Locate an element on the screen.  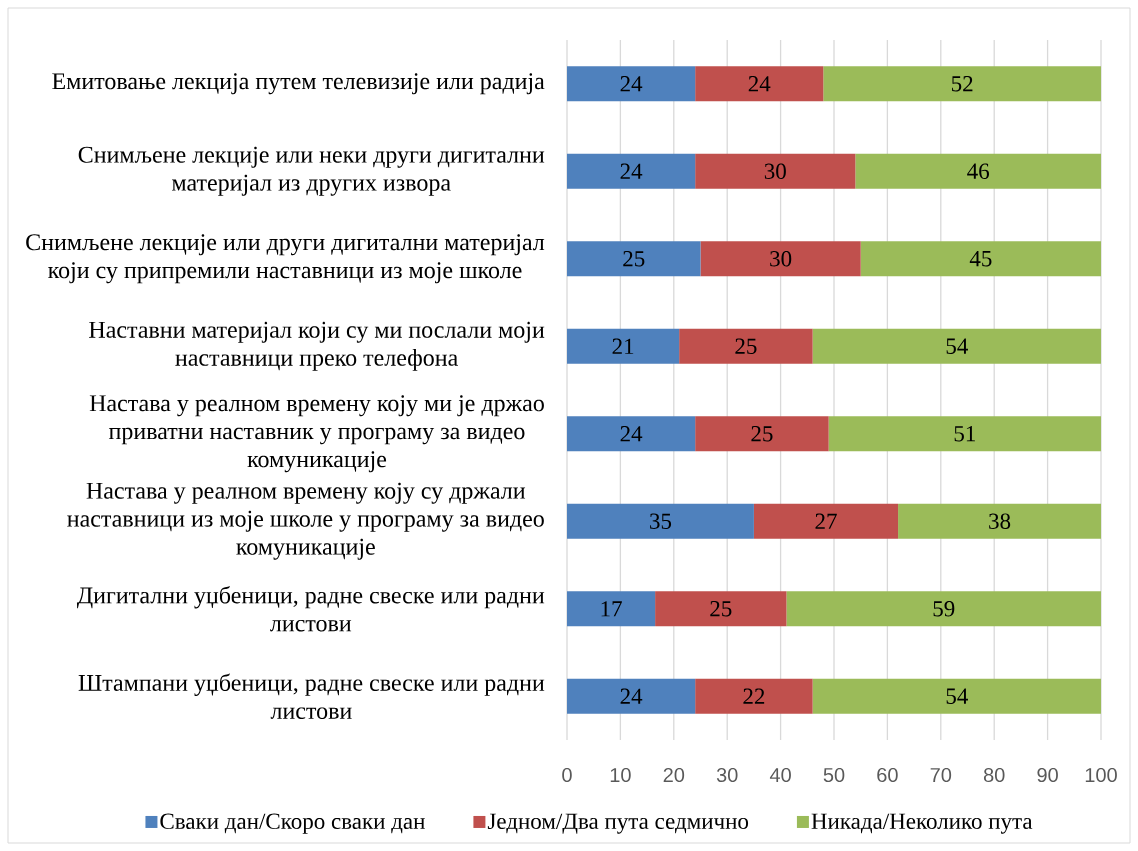
data-label: 22 is located at coordinates (754, 696).